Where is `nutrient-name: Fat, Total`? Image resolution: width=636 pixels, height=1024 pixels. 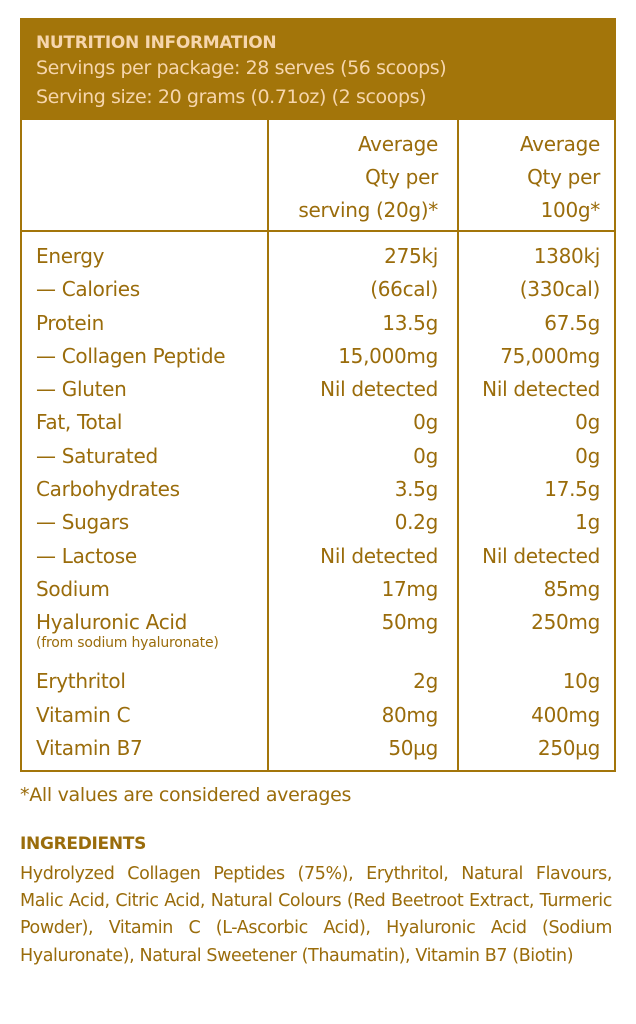 nutrient-name: Fat, Total is located at coordinates (79, 422).